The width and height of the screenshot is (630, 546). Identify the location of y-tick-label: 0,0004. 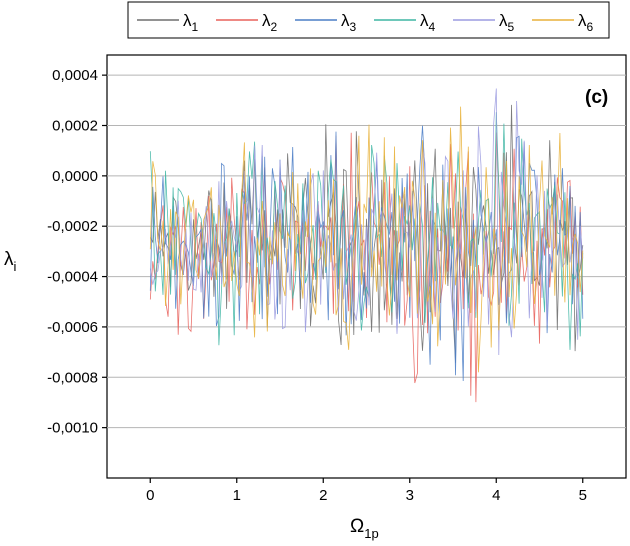
(75, 75).